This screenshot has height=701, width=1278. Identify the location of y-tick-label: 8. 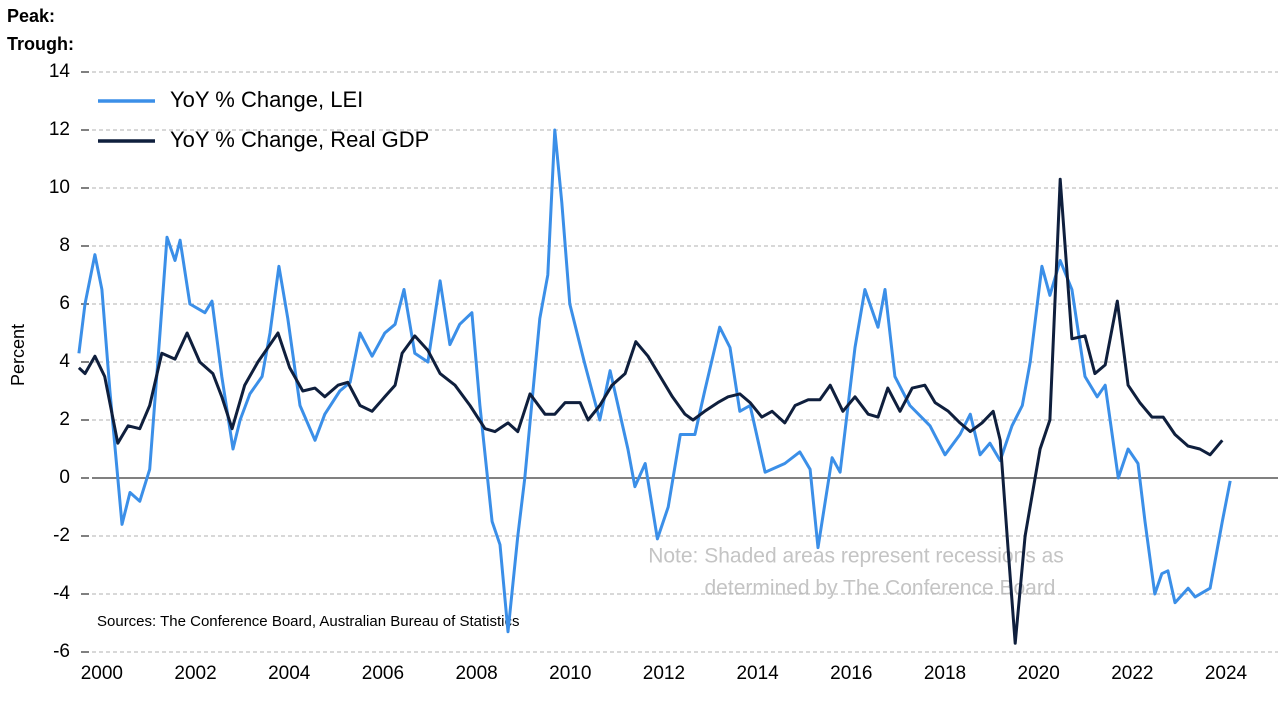
(64, 245).